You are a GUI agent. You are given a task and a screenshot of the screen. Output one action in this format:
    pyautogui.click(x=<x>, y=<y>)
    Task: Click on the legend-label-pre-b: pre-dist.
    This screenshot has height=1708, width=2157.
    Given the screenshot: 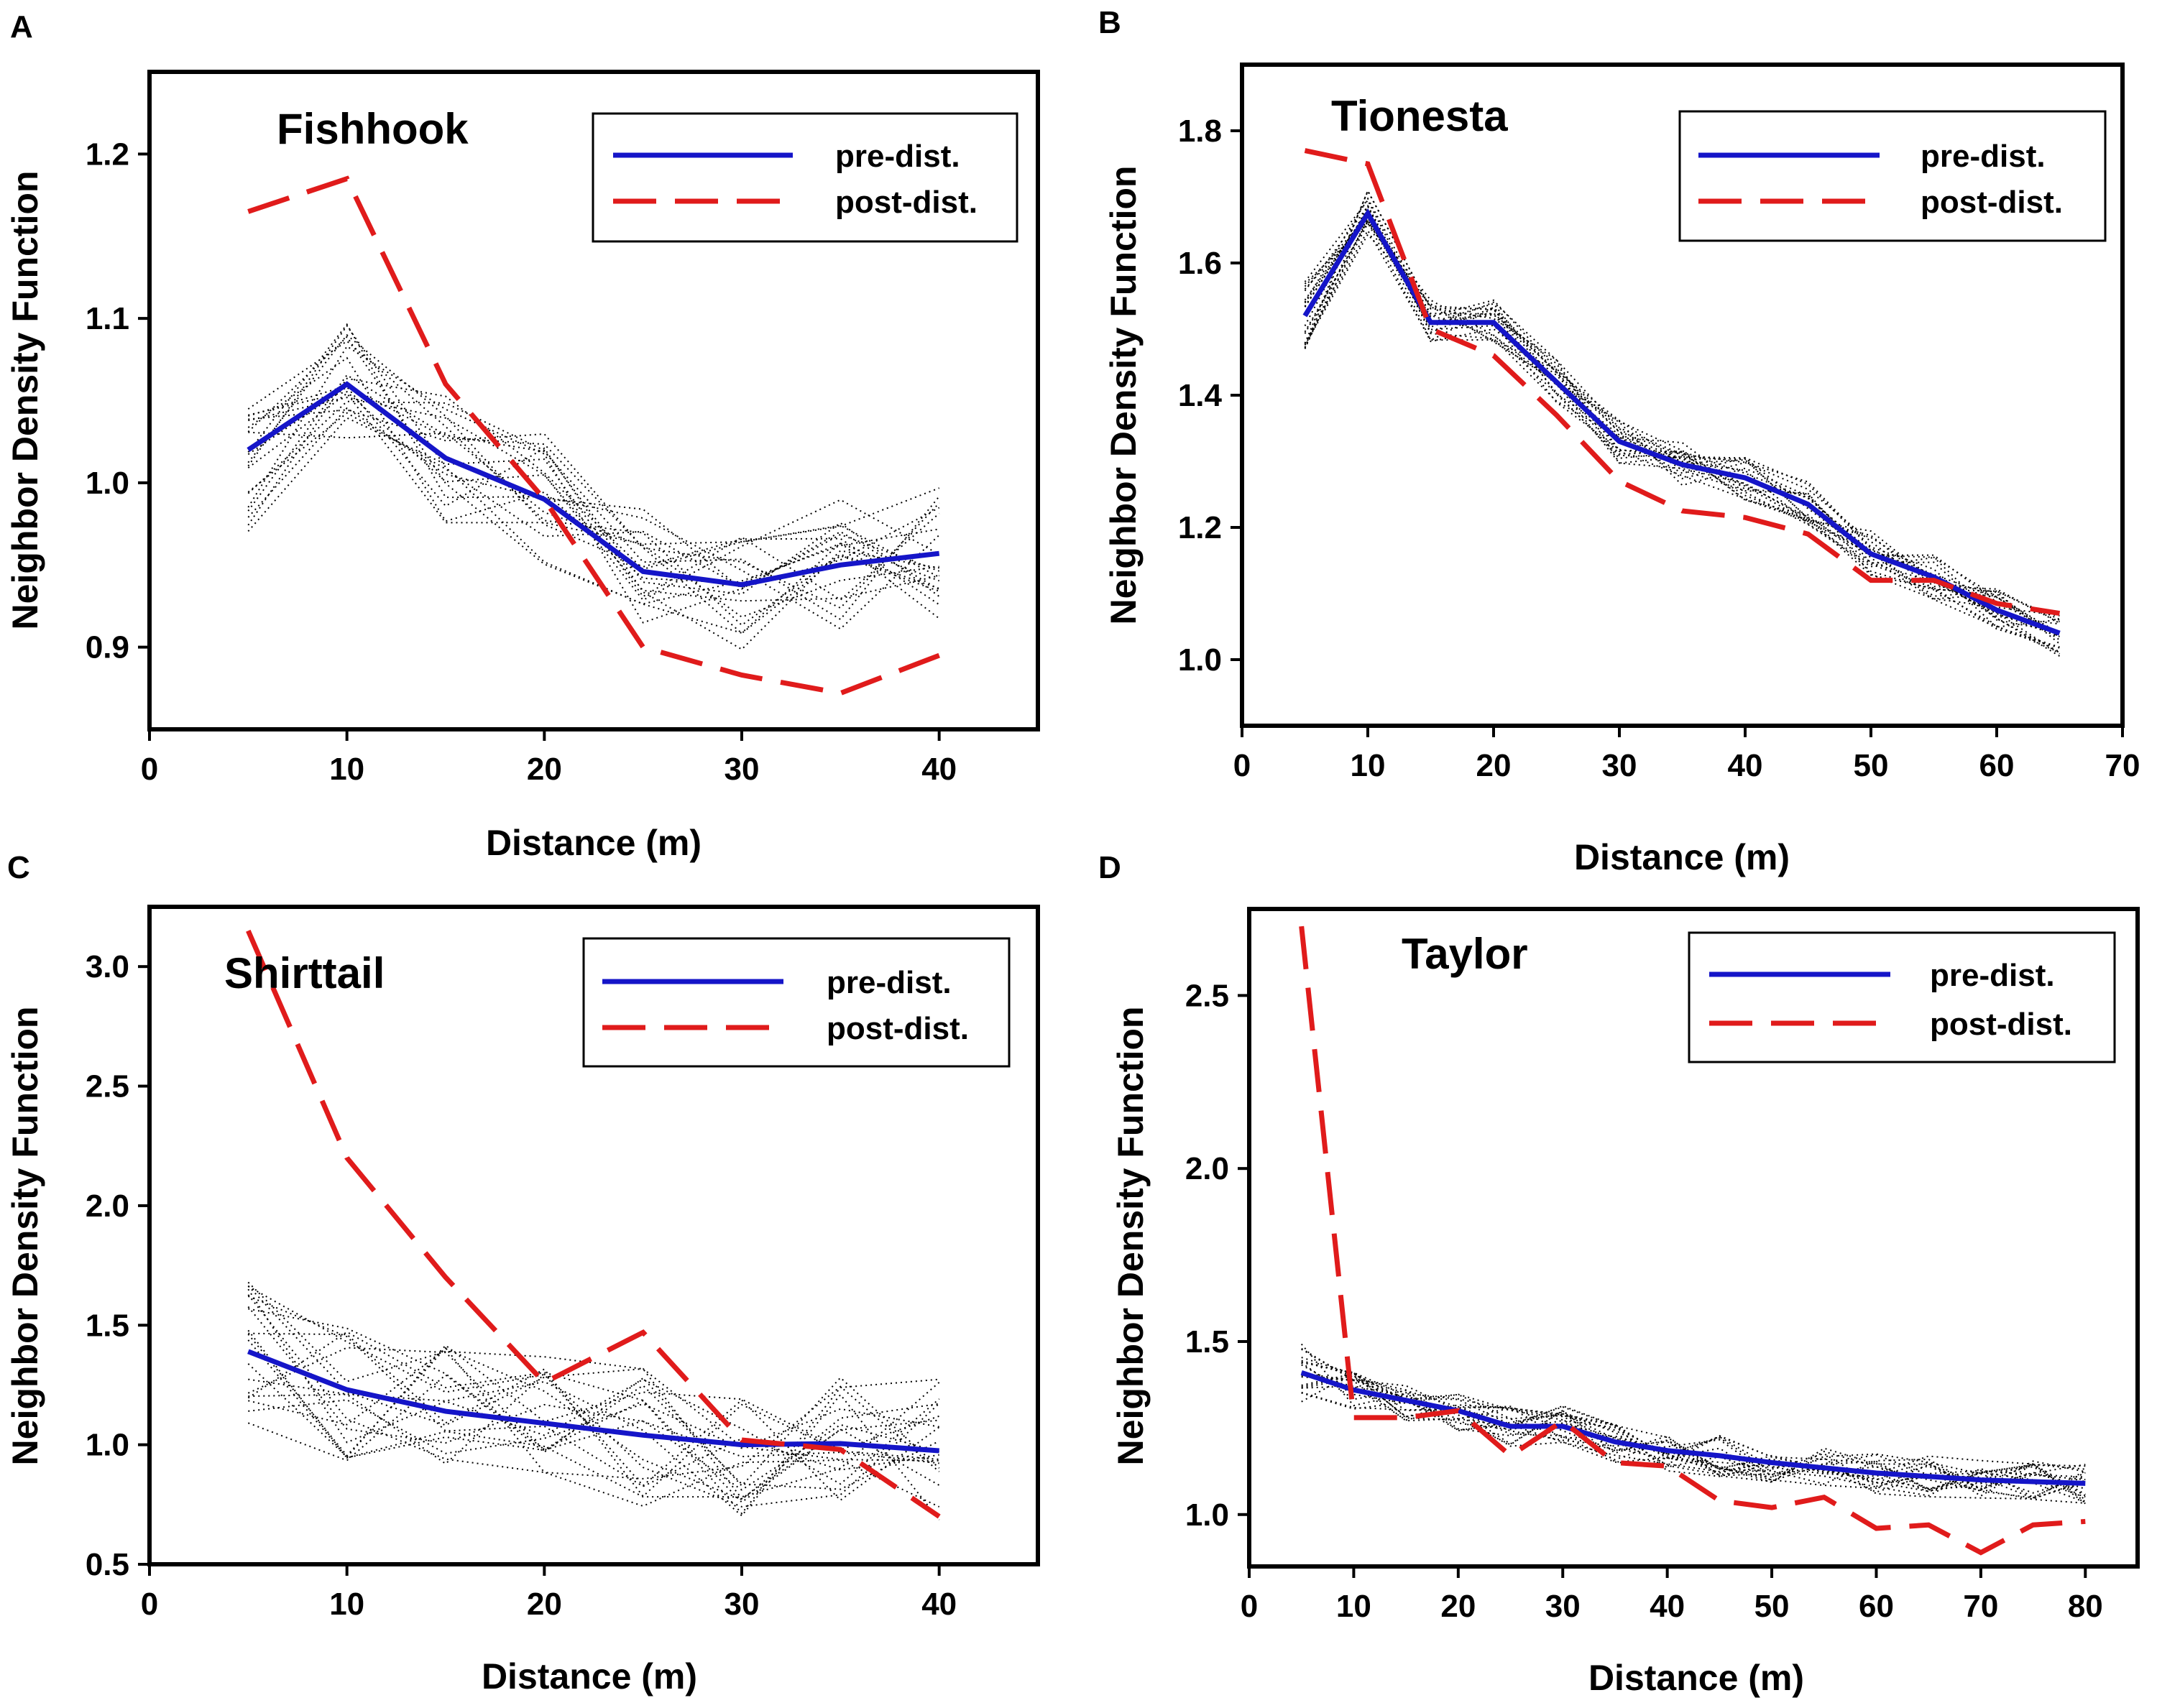 What is the action you would take?
    pyautogui.click(x=1983, y=156)
    